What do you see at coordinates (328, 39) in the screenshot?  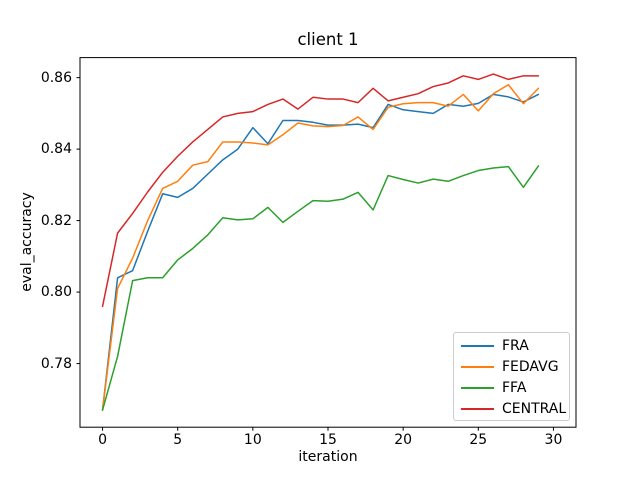 I see `chart-title: client 1` at bounding box center [328, 39].